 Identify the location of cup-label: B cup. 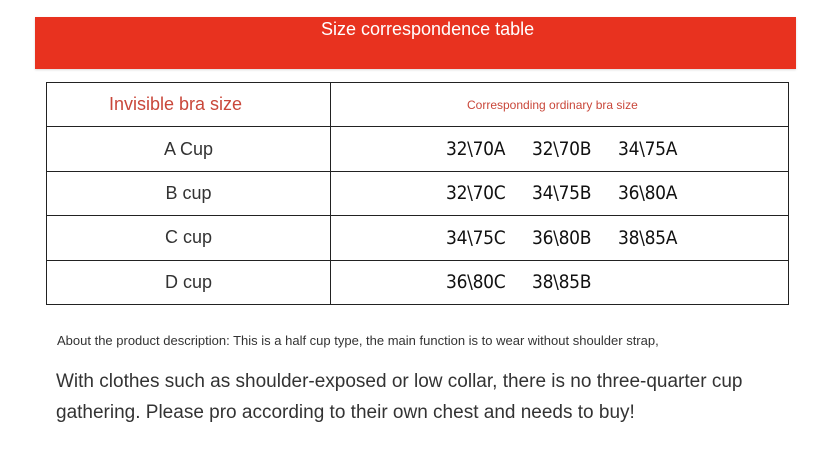
(188, 192).